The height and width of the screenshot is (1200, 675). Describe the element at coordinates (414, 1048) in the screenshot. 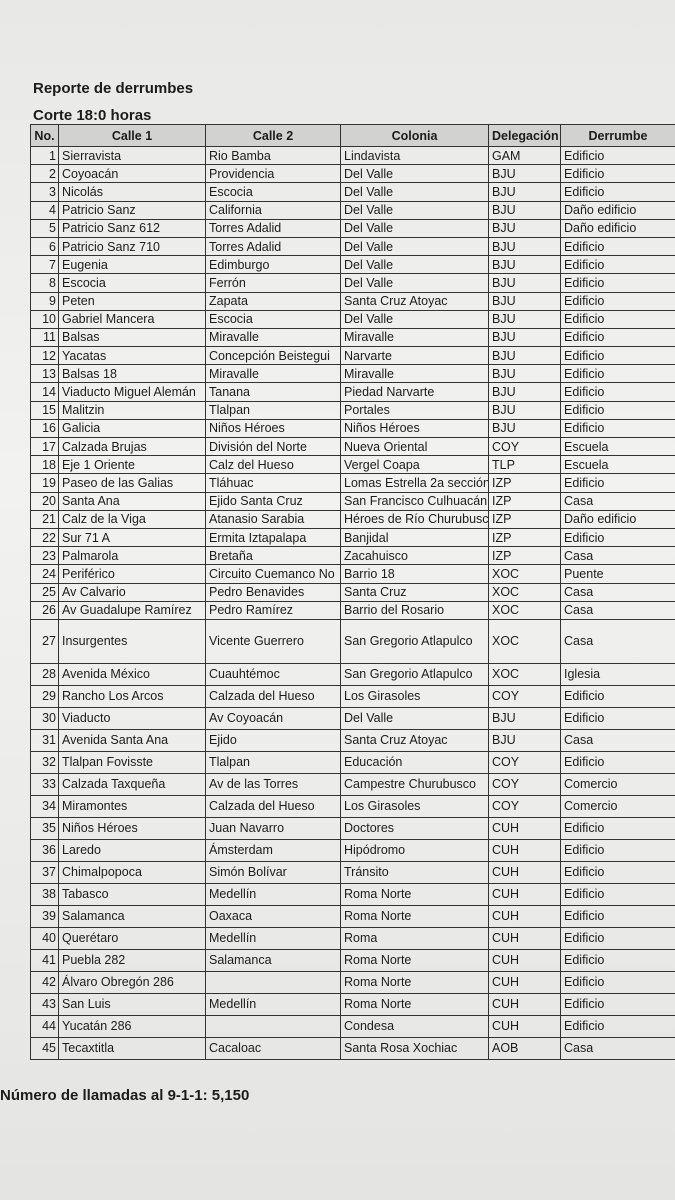

I see `colonia: Santa Rosa Xochiac` at that location.